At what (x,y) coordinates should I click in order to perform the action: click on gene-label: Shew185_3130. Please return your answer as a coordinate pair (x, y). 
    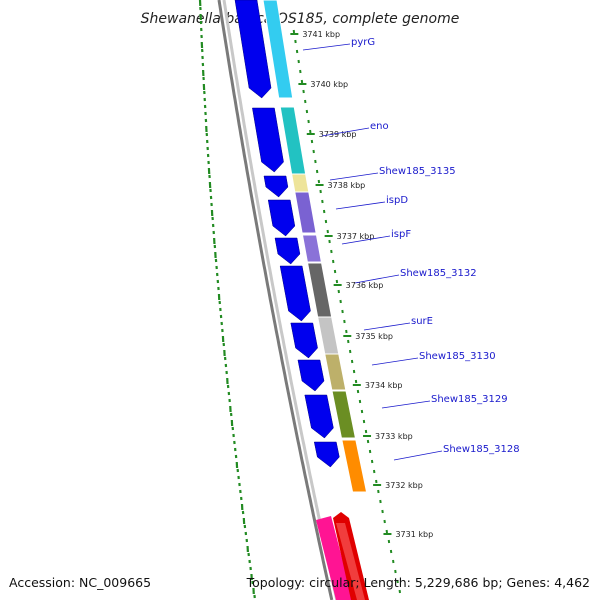
    Looking at the image, I should click on (457, 356).